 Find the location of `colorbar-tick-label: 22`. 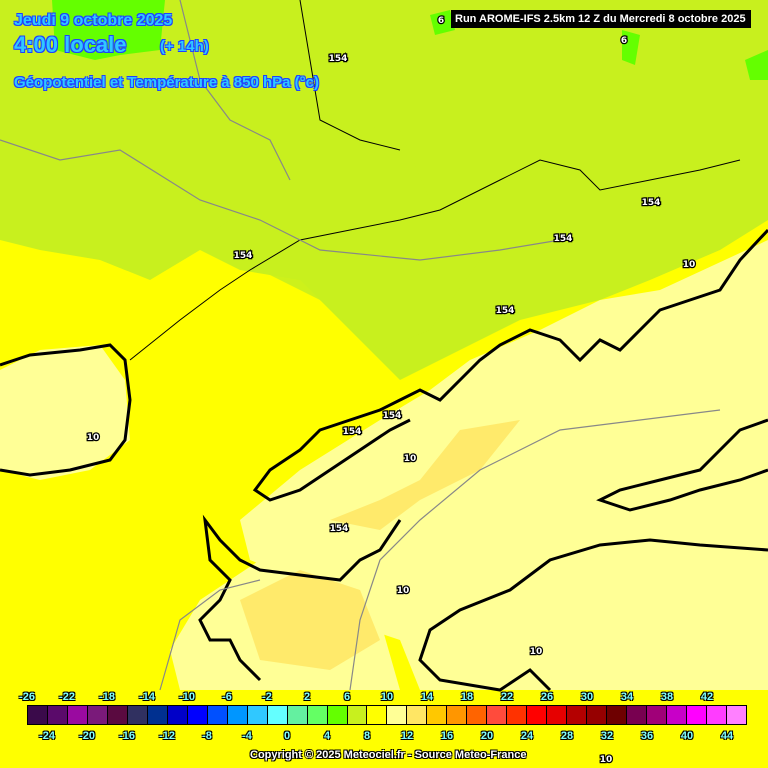

colorbar-tick-label: 22 is located at coordinates (507, 697).